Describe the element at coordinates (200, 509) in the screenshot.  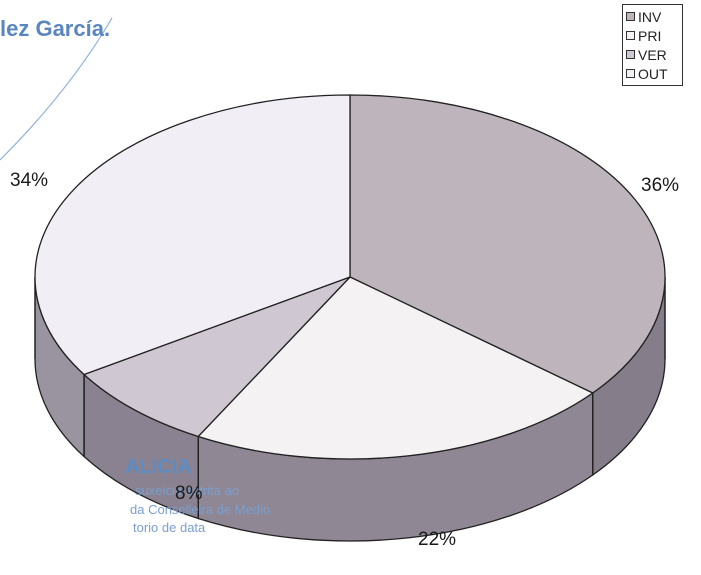
I see `stamp-line-2: da Conselleira de Medio` at that location.